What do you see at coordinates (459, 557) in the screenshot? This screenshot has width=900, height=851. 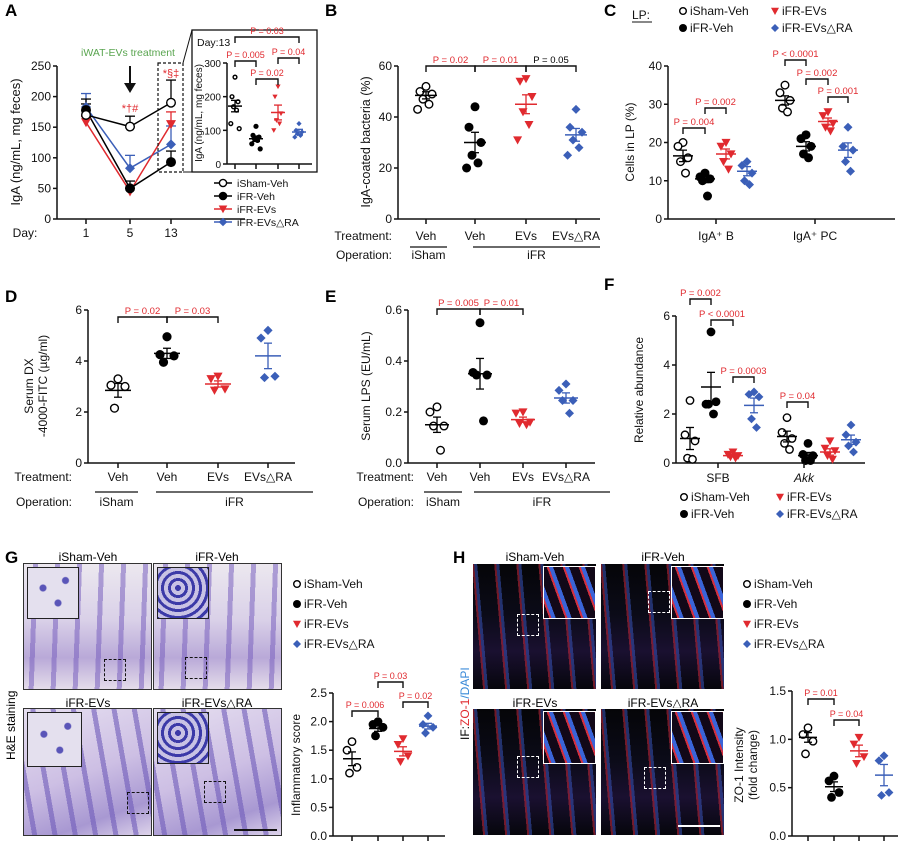 I see `panel-label: H` at bounding box center [459, 557].